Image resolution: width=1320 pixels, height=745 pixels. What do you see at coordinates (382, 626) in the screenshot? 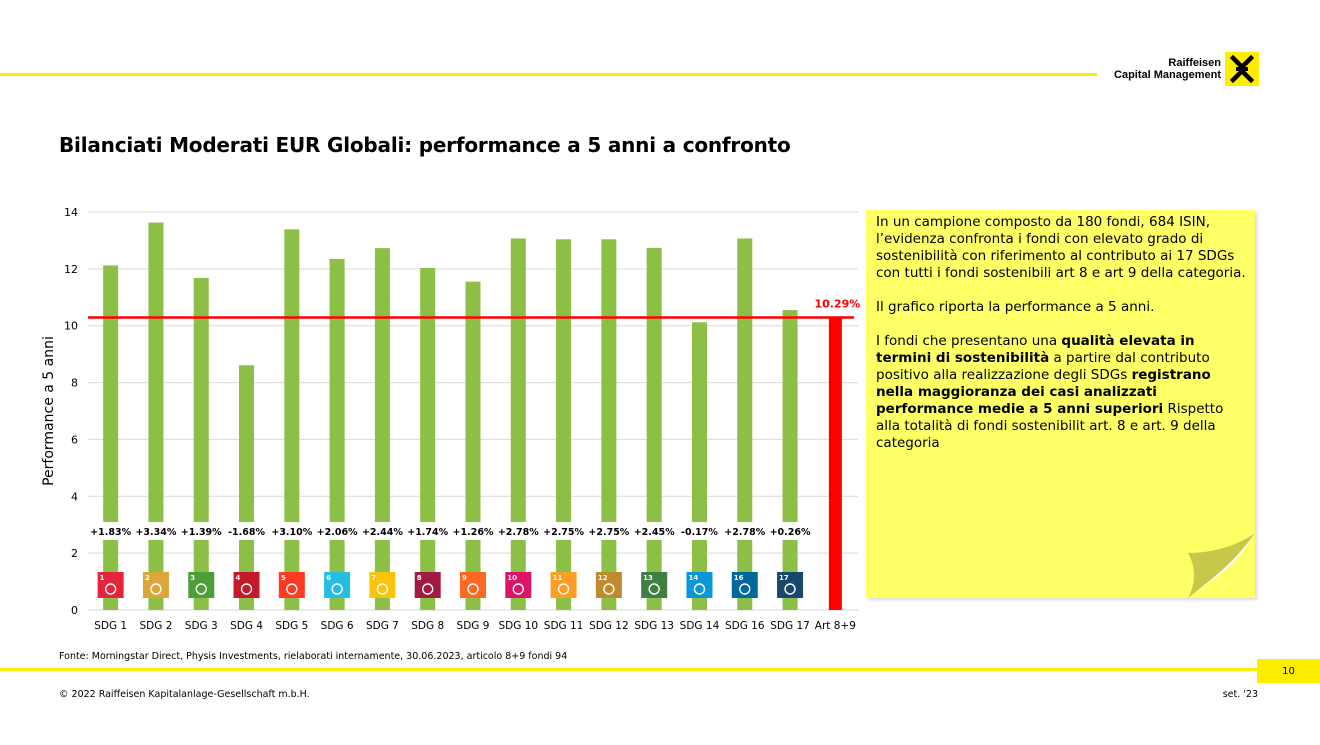
I see `x-tick-label: SDG 7` at bounding box center [382, 626].